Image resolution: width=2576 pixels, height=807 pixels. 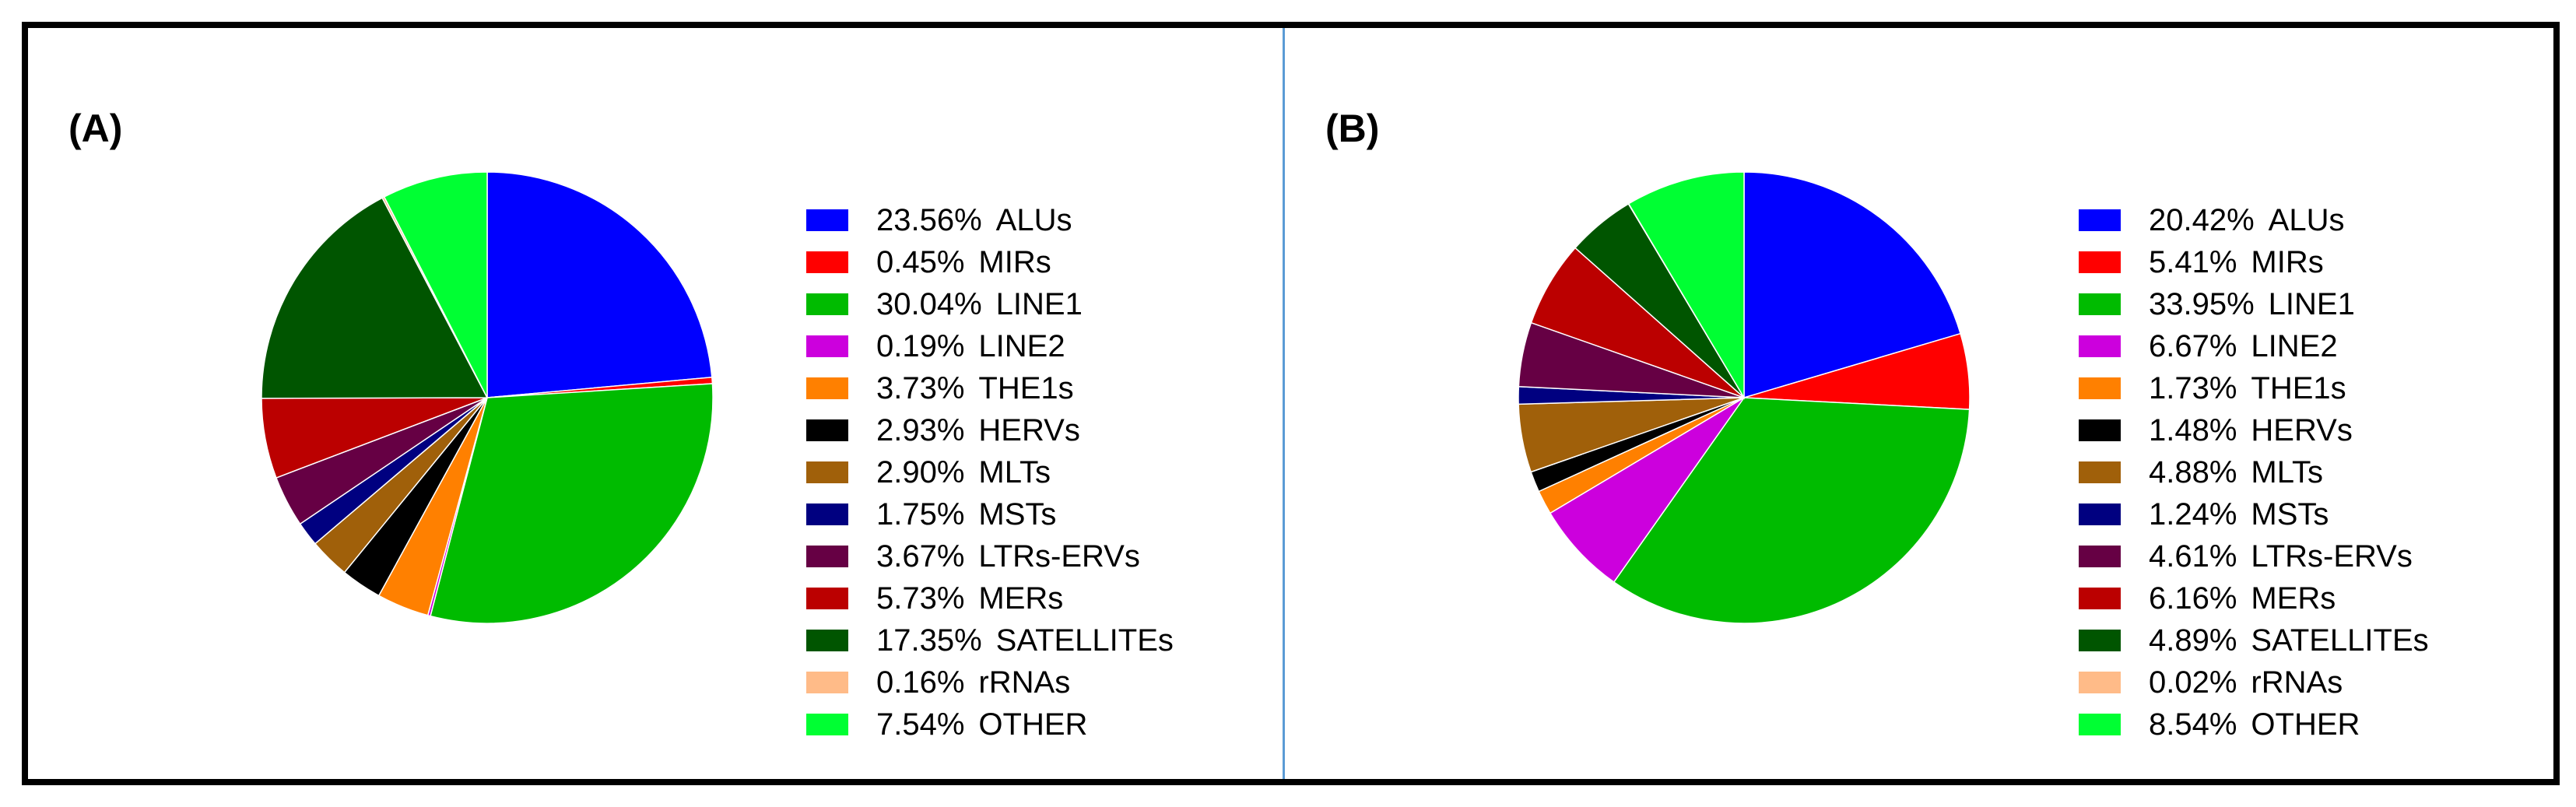 I want to click on legend-item-msts: 1.24% MSTs, so click(x=2254, y=514).